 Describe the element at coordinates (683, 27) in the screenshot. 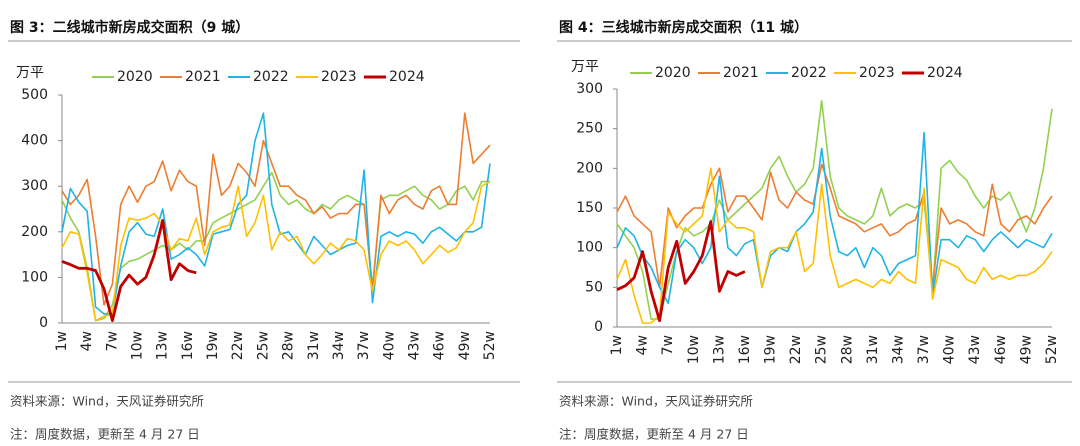

I see `chart-title: 图 4：三线城市新房成交面积（11 城）` at that location.